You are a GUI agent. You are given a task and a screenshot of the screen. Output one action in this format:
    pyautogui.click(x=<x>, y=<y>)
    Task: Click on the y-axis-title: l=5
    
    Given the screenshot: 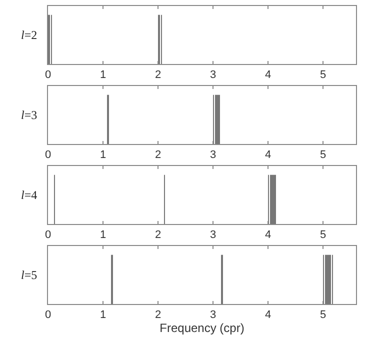 What is the action you would take?
    pyautogui.click(x=29, y=275)
    